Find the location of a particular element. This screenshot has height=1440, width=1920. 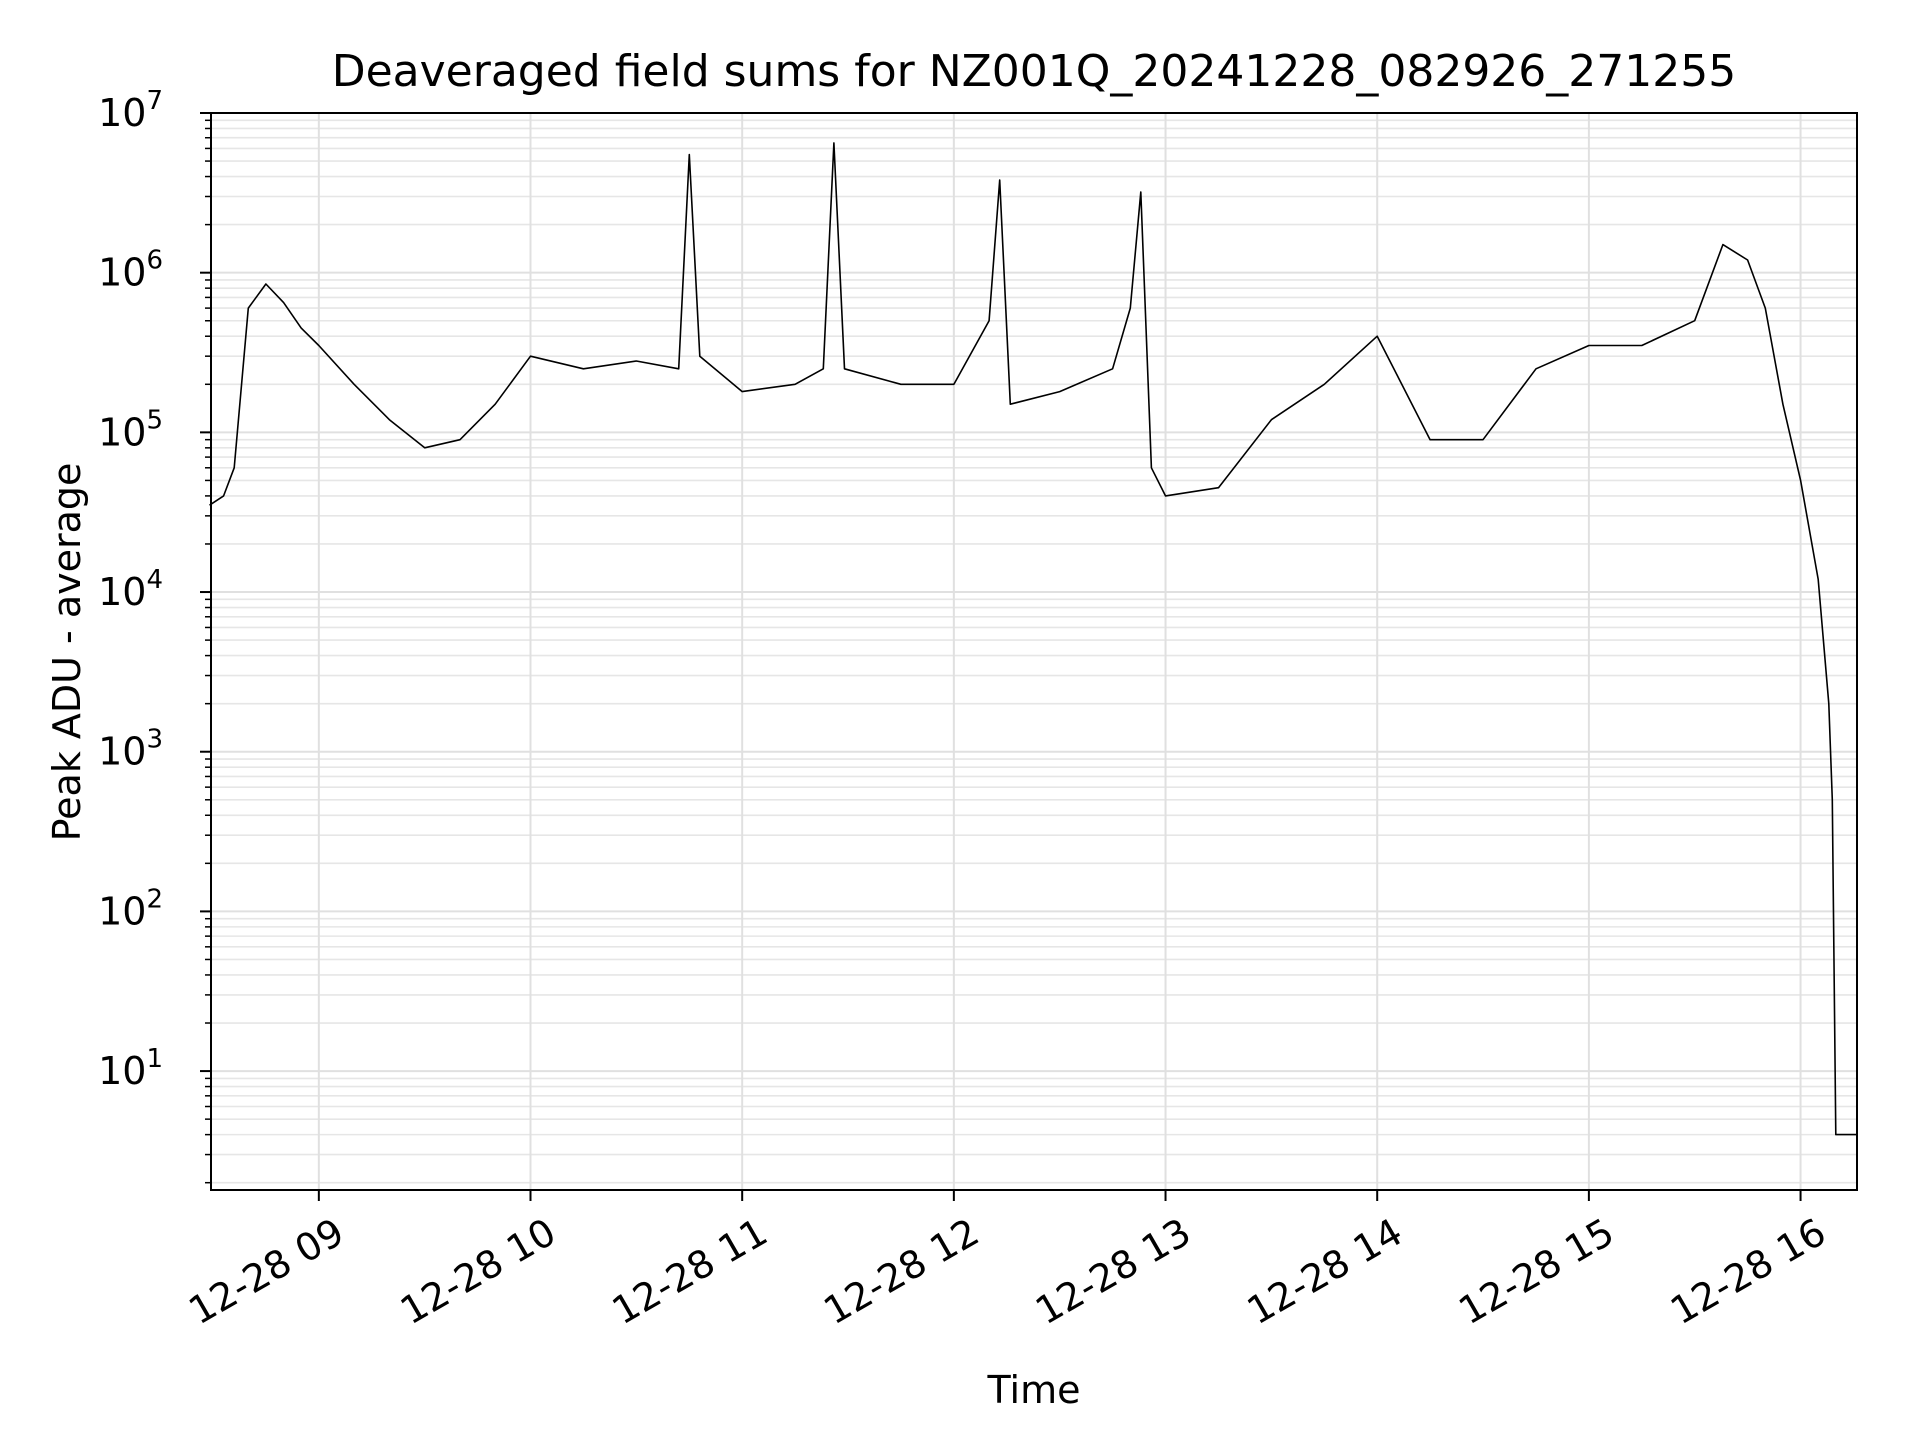

y-tick-label: 107 is located at coordinates (130, 110).